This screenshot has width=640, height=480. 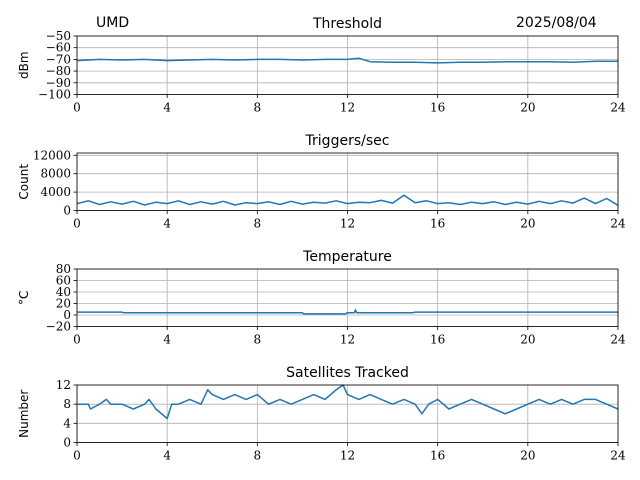 I want to click on y-tick-label: 4000, so click(x=55, y=192).